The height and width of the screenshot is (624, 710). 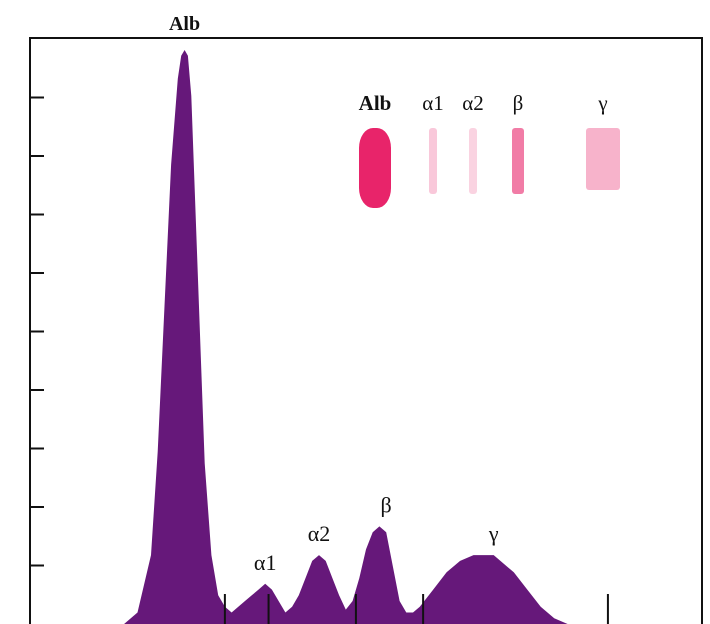 I want to click on band-label: α1, so click(x=433, y=103).